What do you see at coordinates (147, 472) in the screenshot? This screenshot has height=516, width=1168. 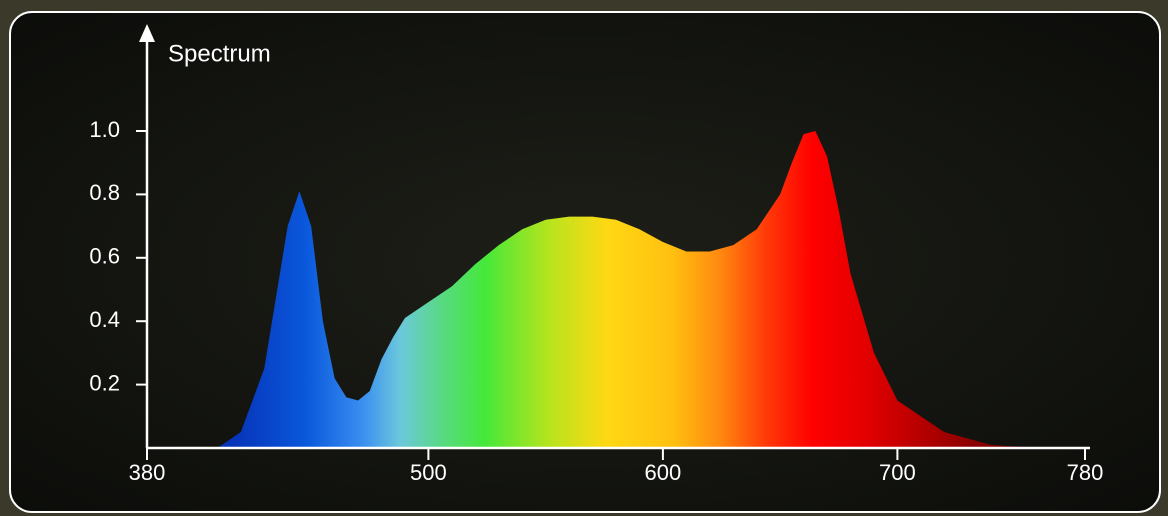 I see `x-tick-label: 380` at bounding box center [147, 472].